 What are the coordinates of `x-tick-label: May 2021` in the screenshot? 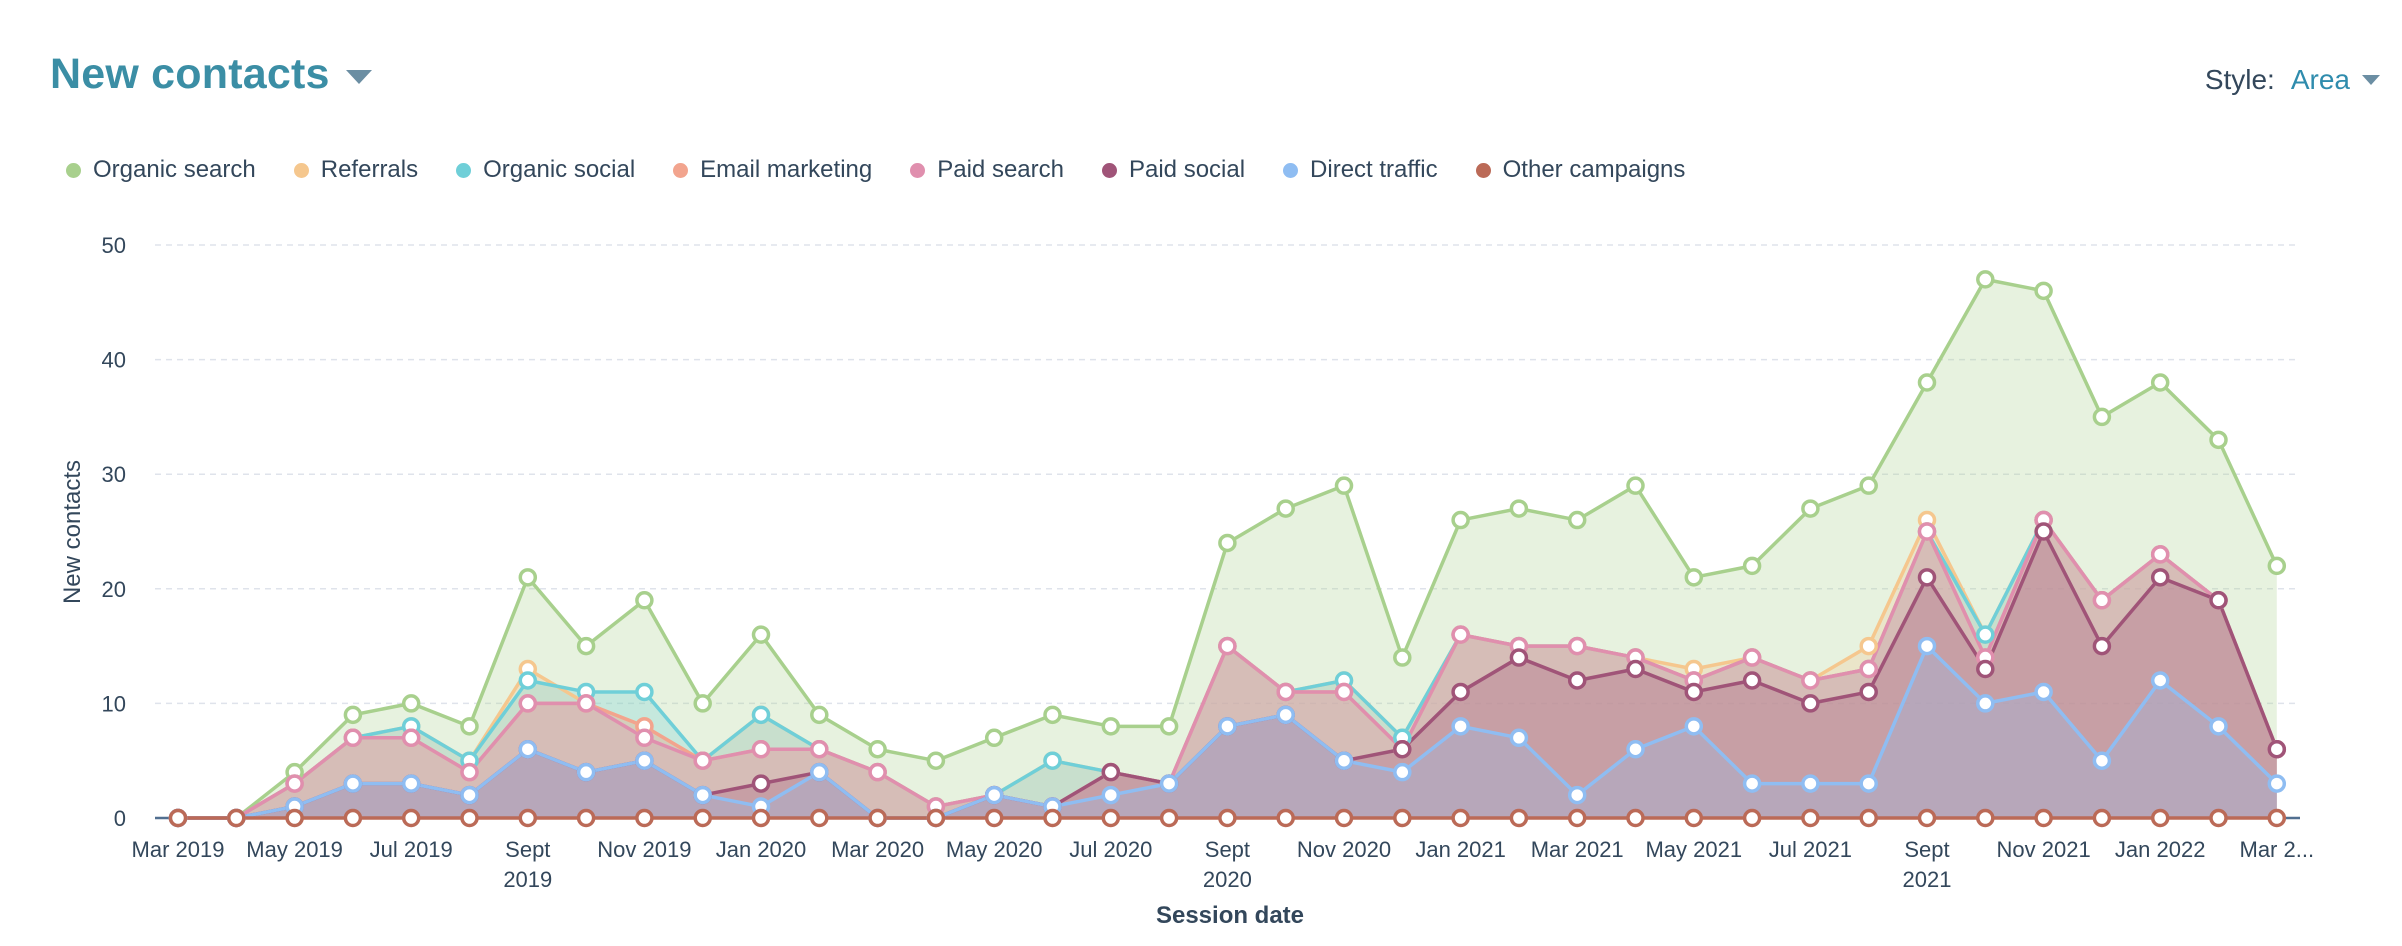 It's located at (1693, 849).